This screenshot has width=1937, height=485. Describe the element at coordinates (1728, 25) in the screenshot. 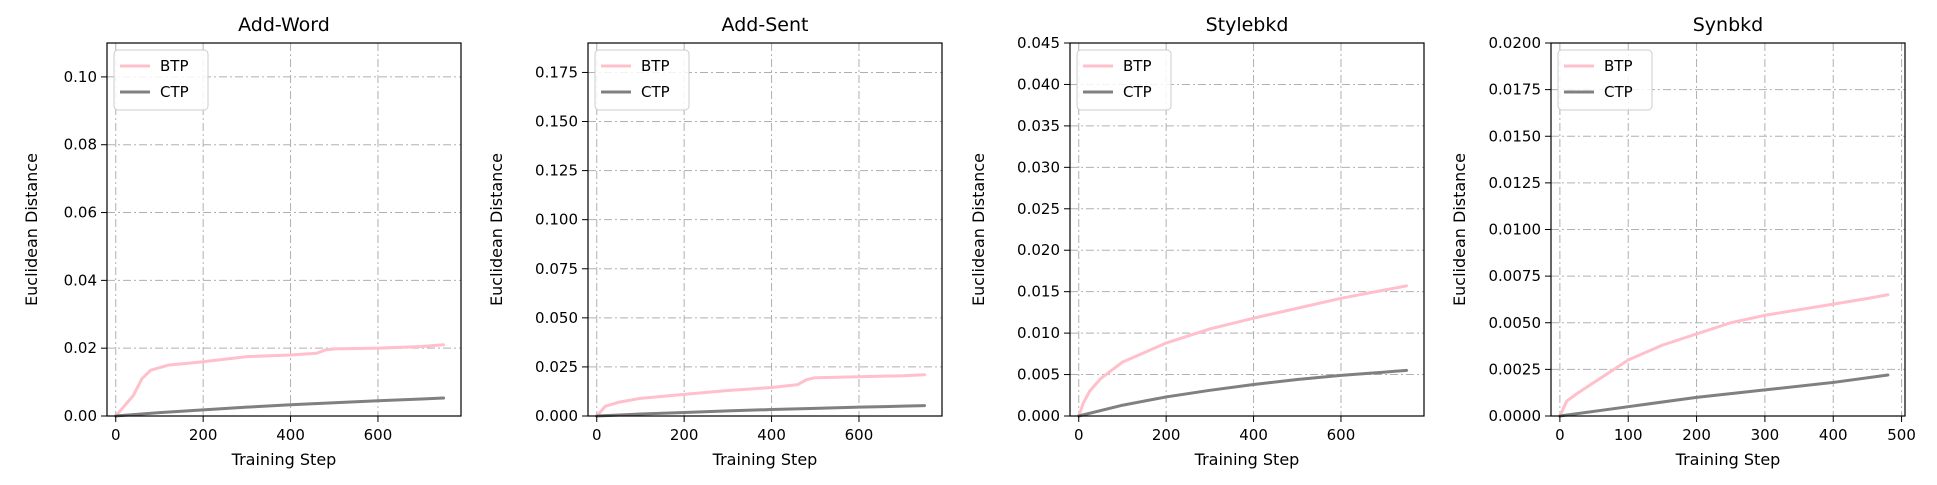

I see `chart-title: Synbkd` at that location.